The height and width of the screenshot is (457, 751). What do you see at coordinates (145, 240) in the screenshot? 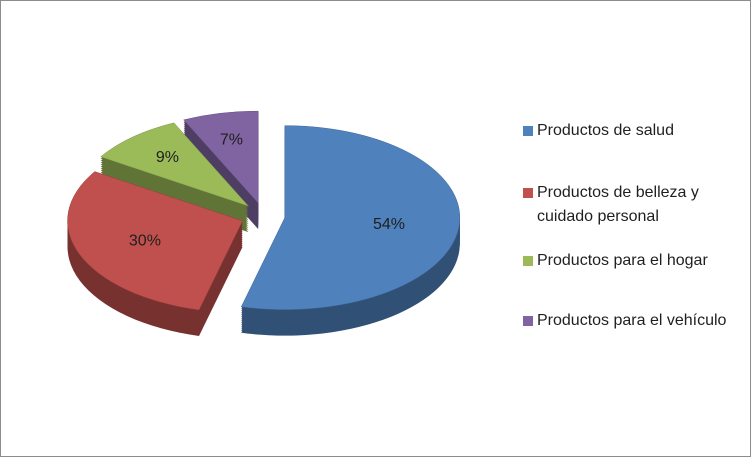
I see `data-label: 30%` at bounding box center [145, 240].